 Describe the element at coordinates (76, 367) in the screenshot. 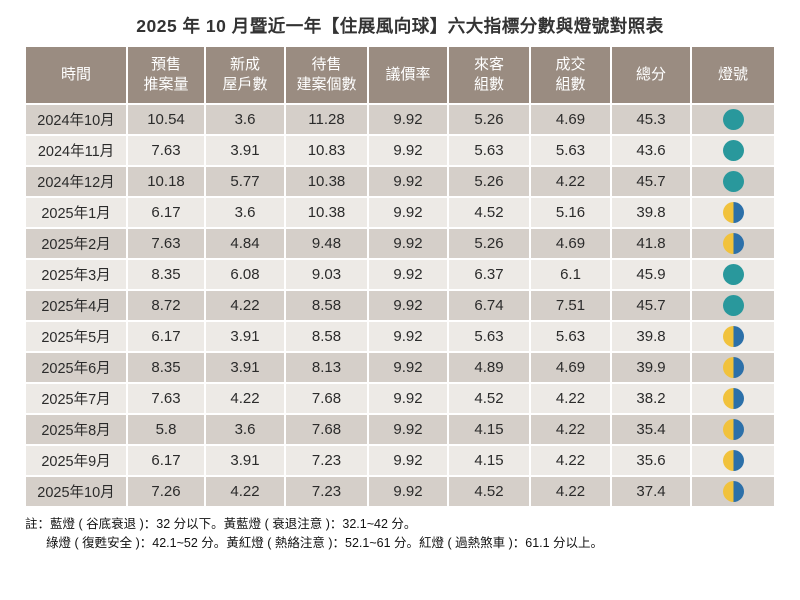

I see `month-cell: 2025年6月` at that location.